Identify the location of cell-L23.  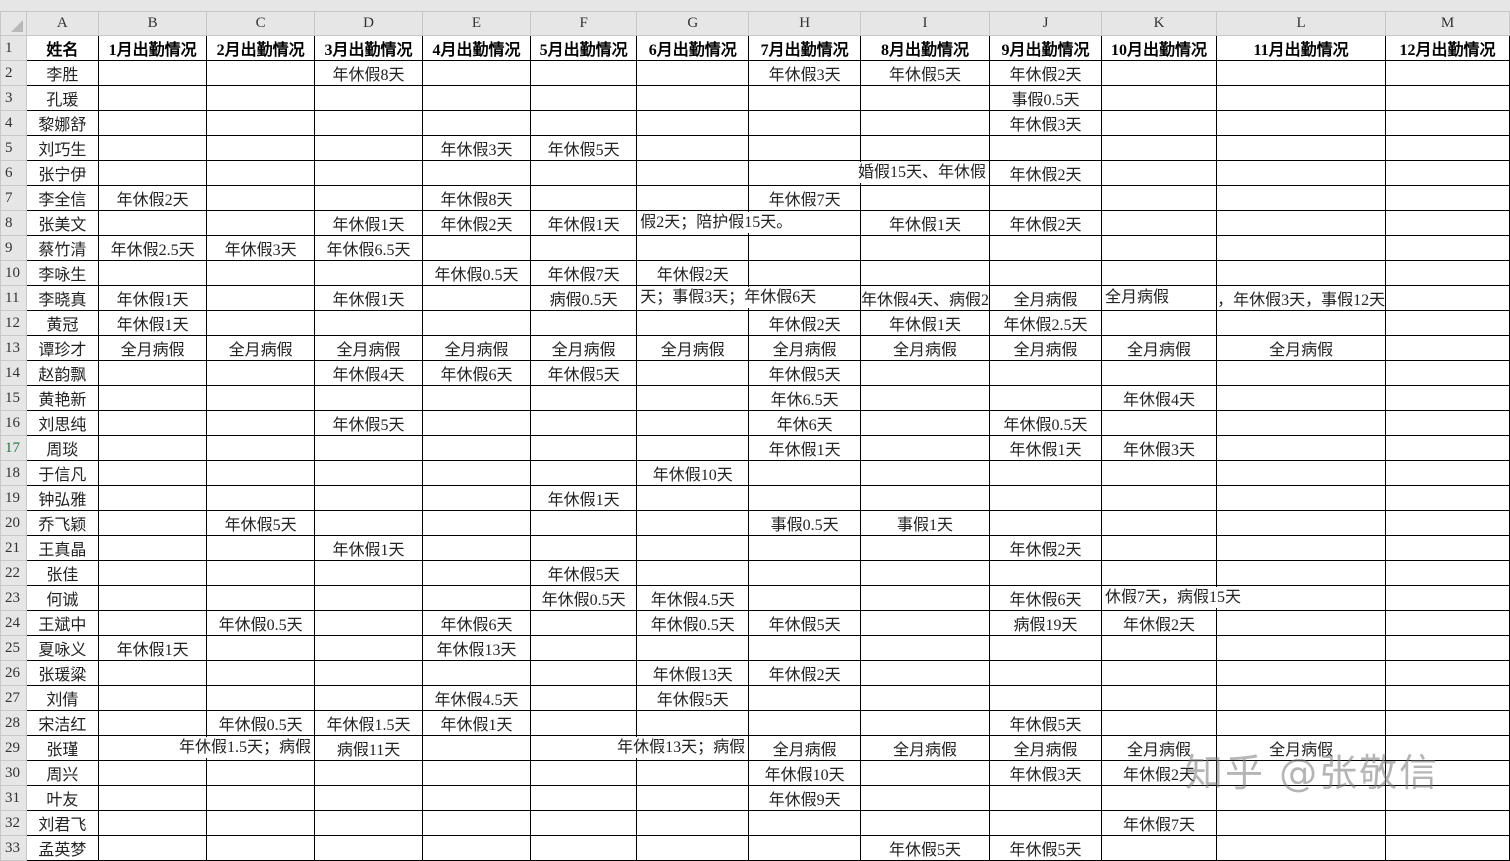
(1301, 598).